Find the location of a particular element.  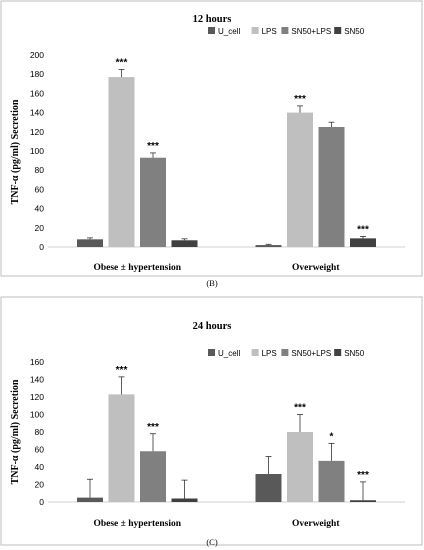

significance-marker: * is located at coordinates (332, 436).